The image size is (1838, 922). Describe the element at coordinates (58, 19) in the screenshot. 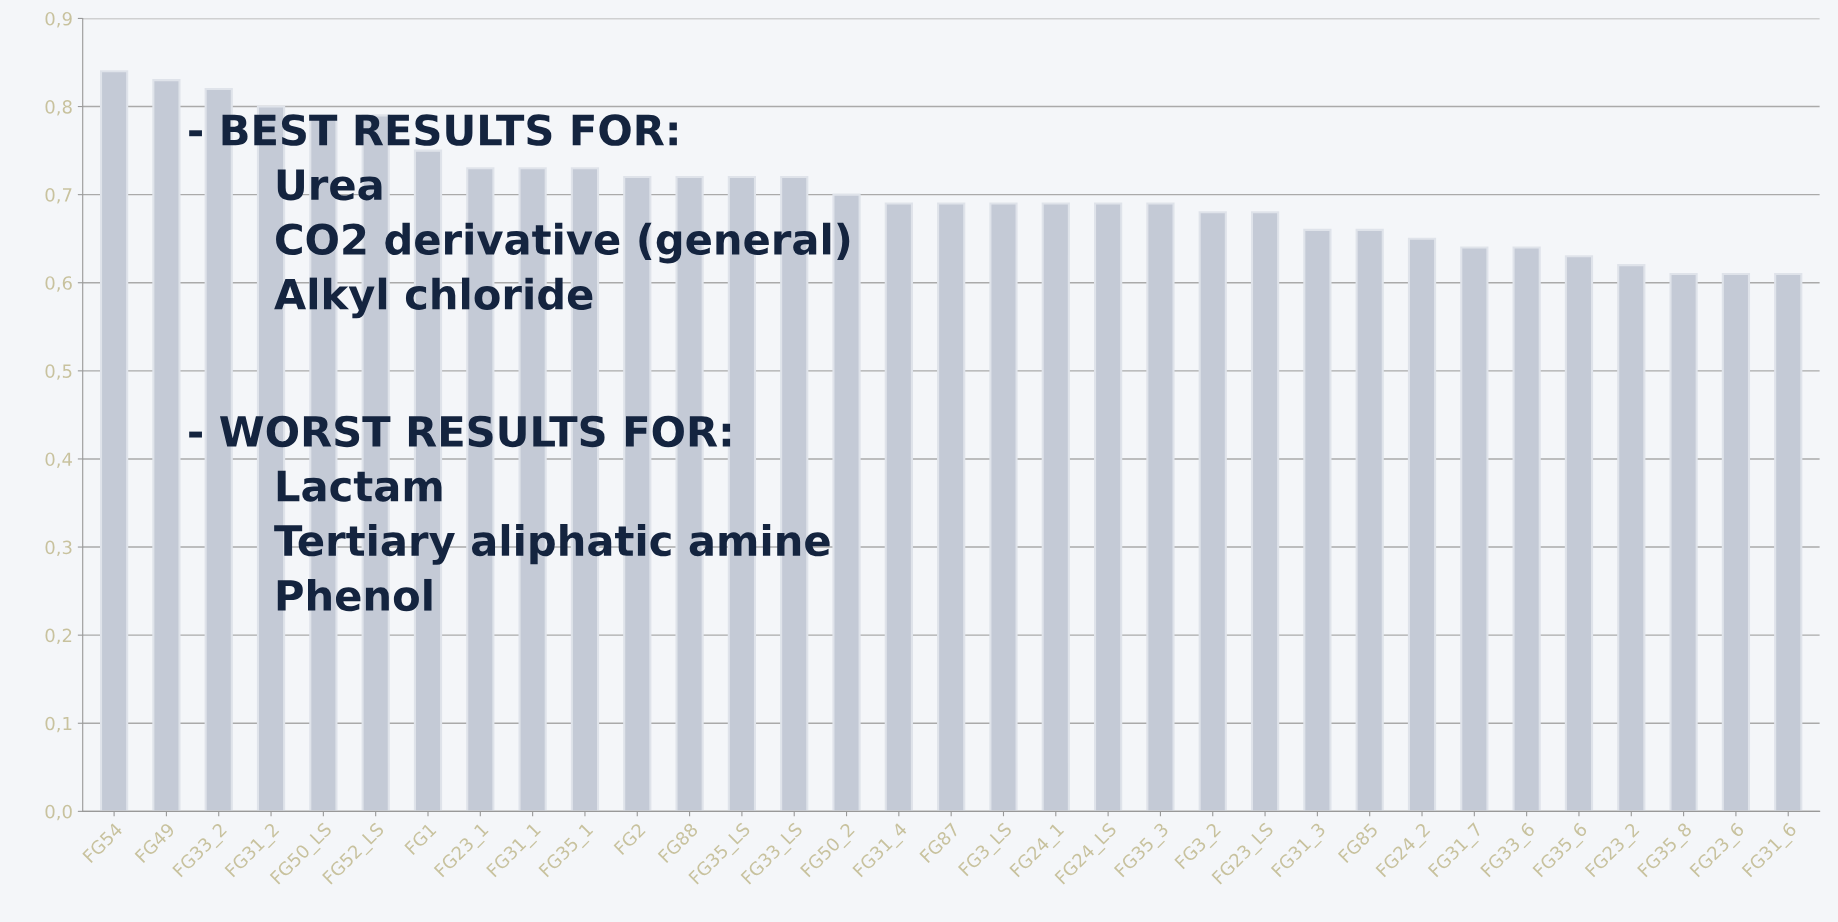

I see `y-tick-label: 0,9` at that location.